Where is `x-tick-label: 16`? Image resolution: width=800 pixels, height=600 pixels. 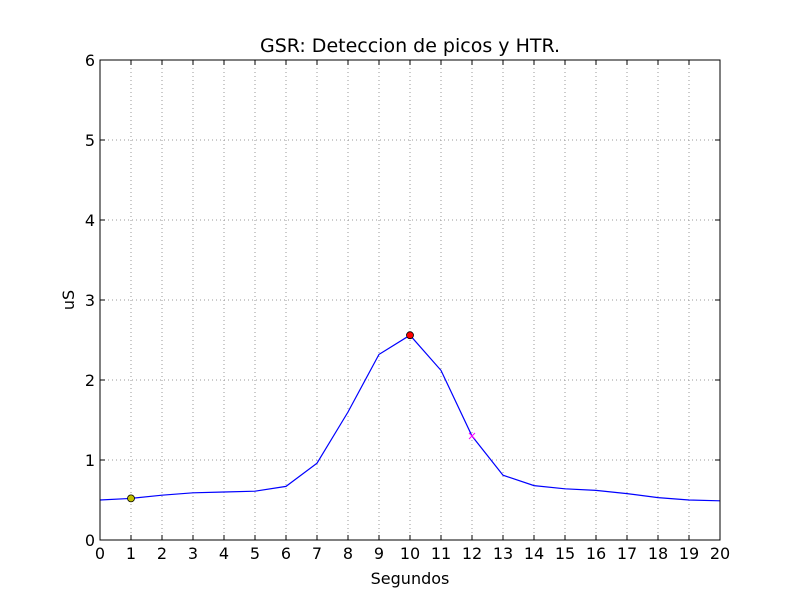
x-tick-label: 16 is located at coordinates (596, 553).